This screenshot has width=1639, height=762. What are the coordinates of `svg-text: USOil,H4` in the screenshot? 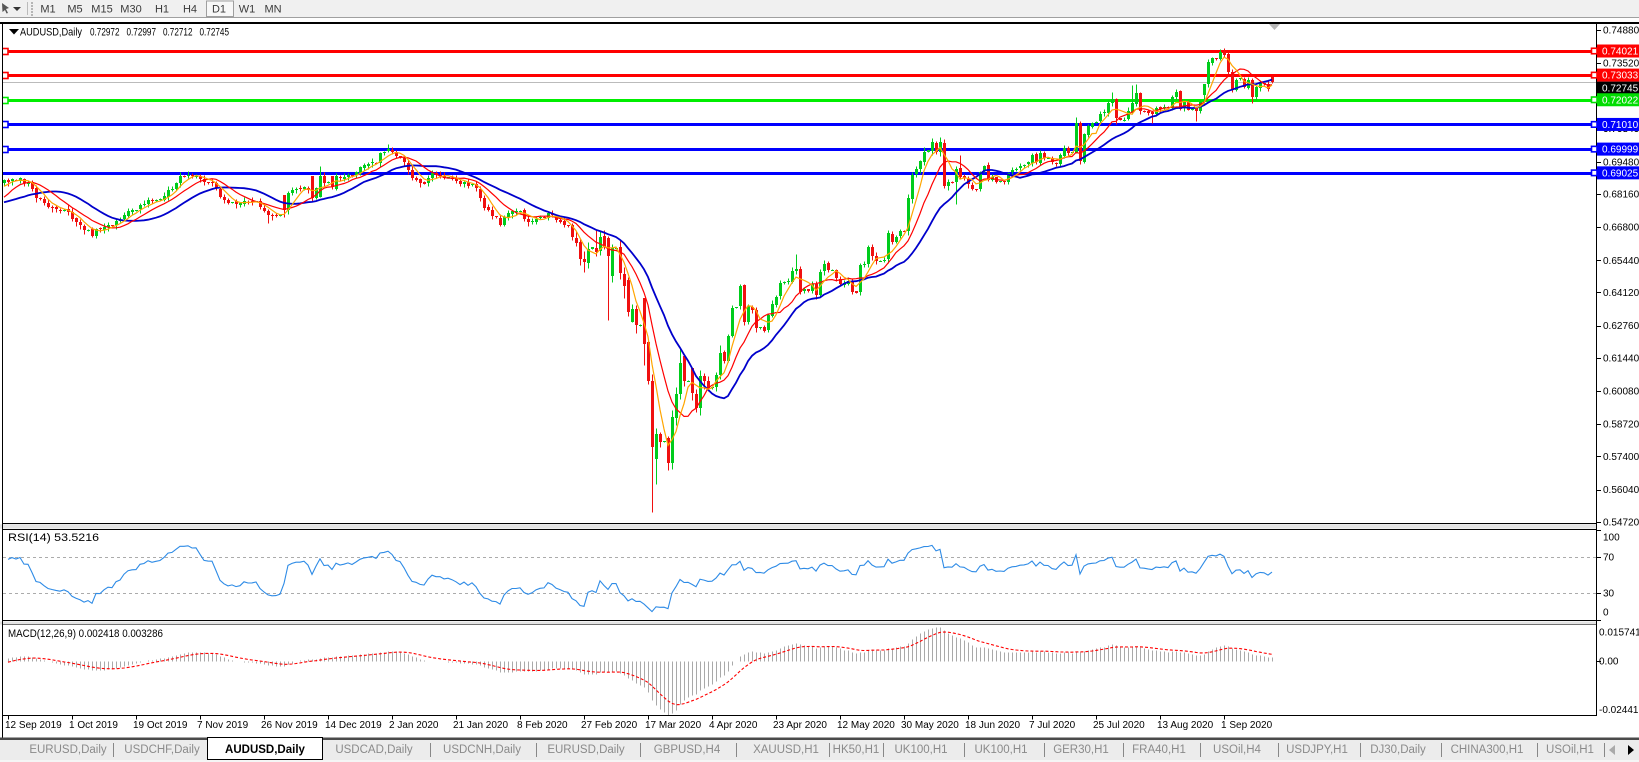 It's located at (1237, 750).